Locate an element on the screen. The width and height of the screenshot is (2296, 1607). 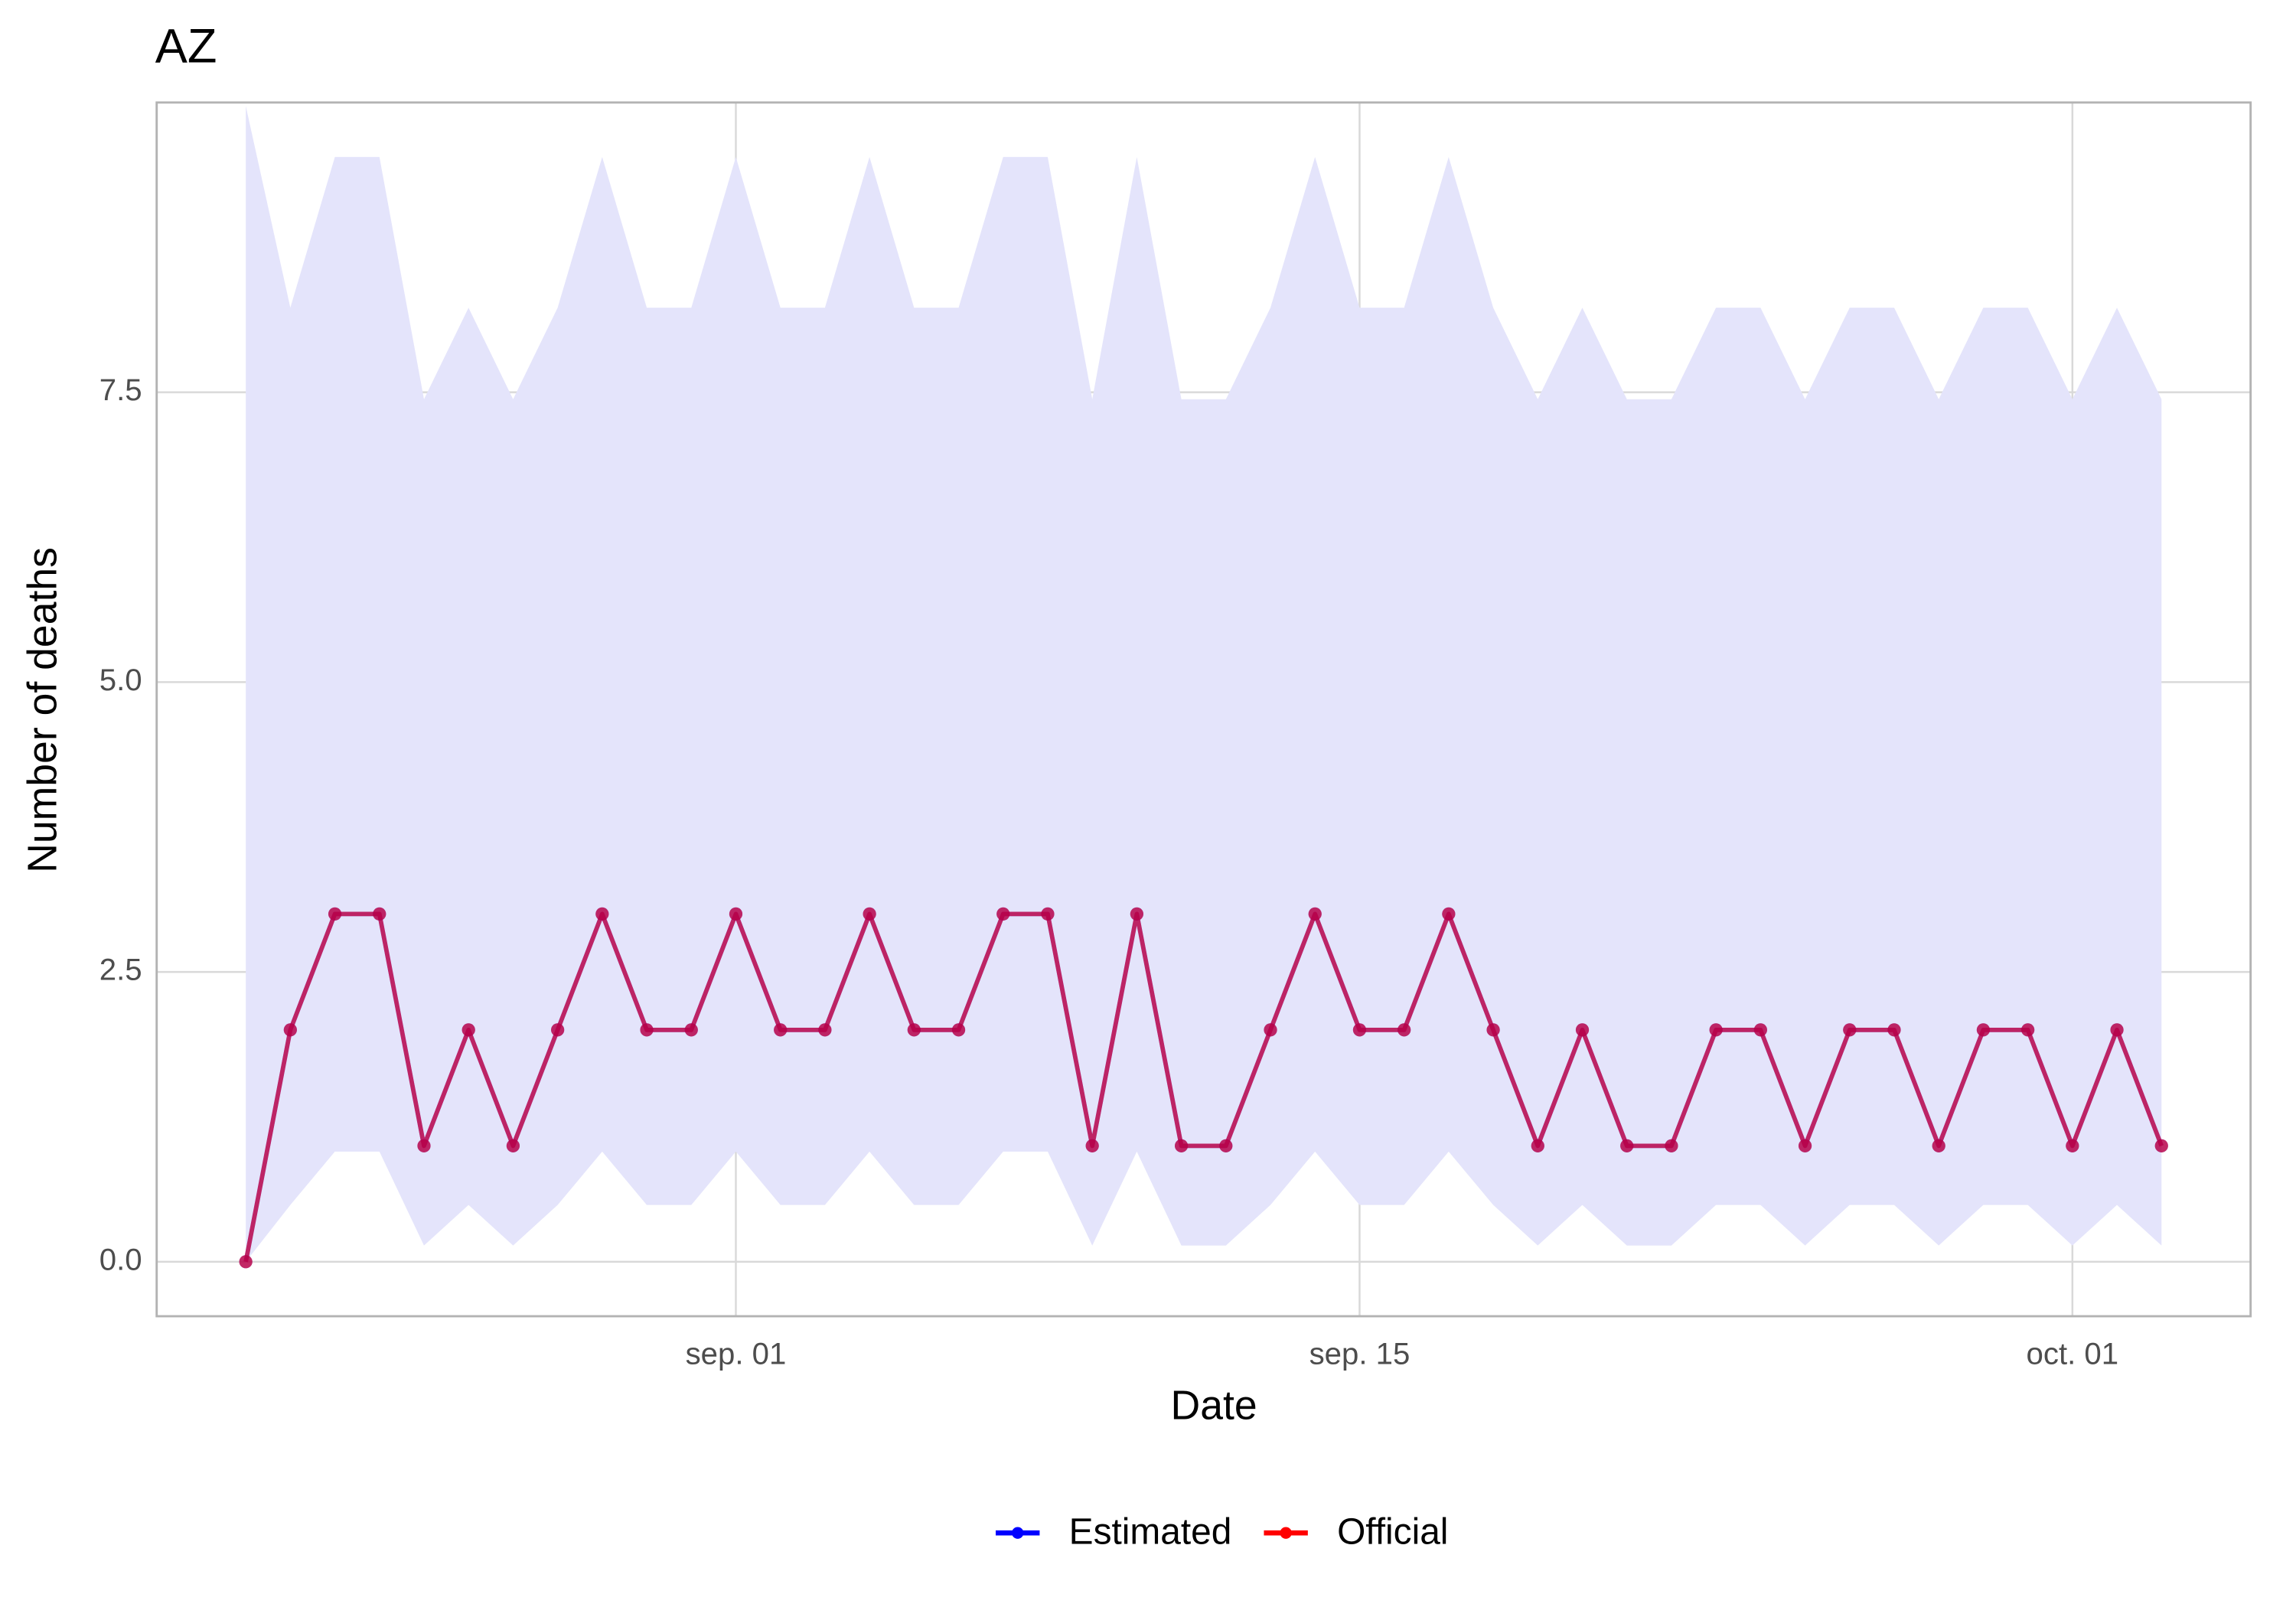
y-tick-label: 2.5 is located at coordinates (120, 970).